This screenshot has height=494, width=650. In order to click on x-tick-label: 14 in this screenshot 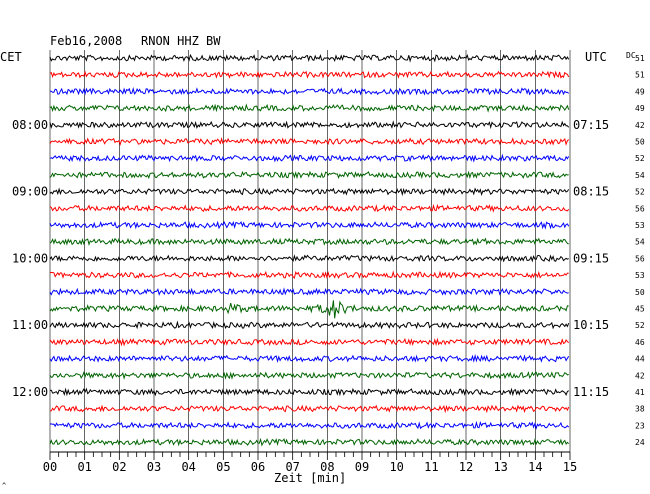, I will do `click(535, 467)`.